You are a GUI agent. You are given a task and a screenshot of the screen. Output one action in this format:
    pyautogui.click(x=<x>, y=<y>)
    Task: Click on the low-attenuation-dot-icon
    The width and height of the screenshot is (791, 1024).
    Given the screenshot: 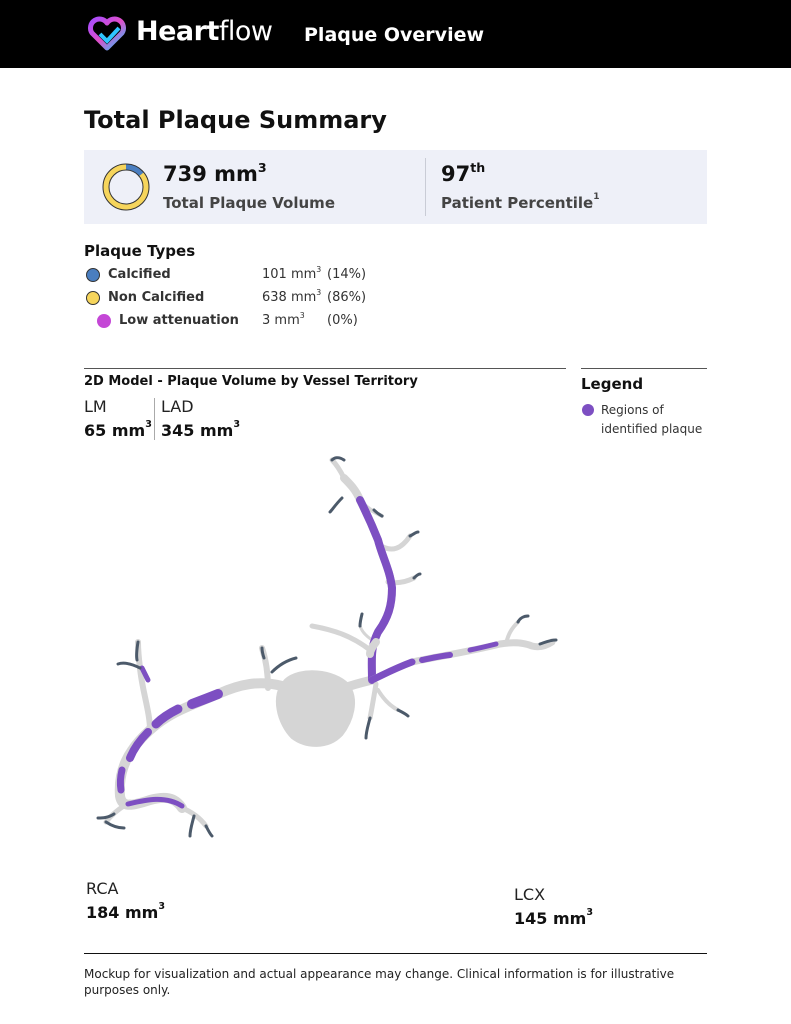 What is the action you would take?
    pyautogui.click(x=104, y=321)
    